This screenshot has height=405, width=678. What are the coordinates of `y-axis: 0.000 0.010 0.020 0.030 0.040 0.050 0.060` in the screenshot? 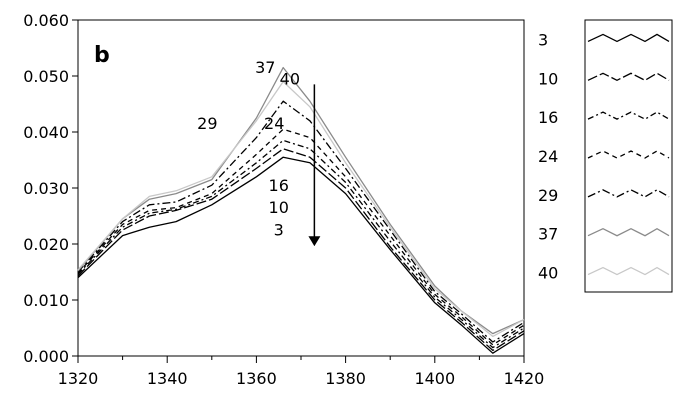 It's located at (50, 188).